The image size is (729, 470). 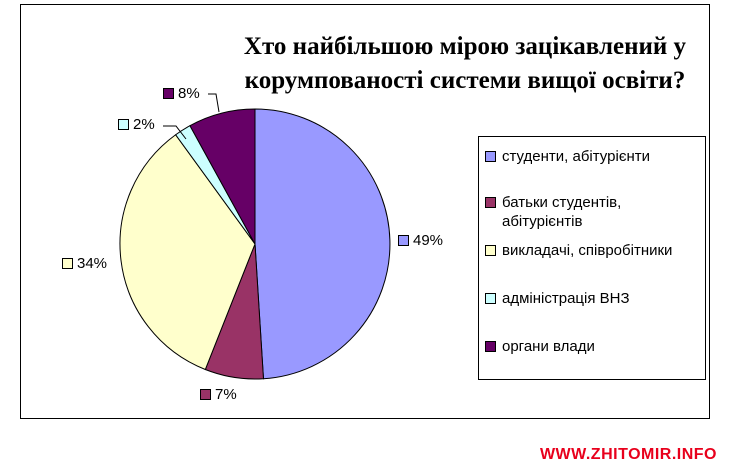 What do you see at coordinates (175, 132) in the screenshot?
I see `leader-line-administration` at bounding box center [175, 132].